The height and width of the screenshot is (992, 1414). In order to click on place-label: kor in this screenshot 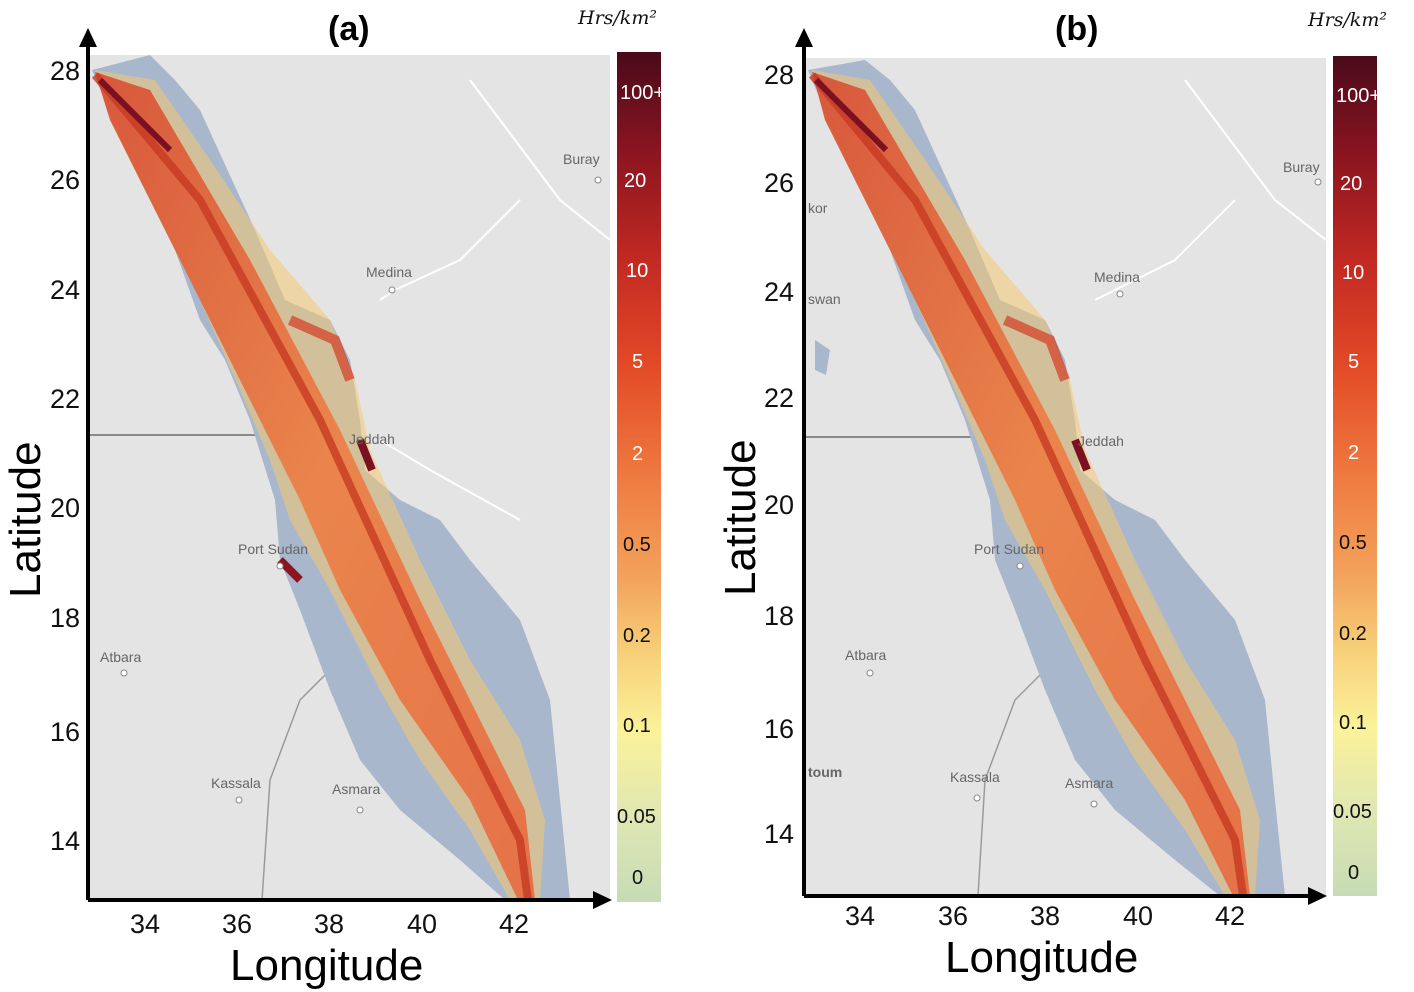, I will do `click(818, 208)`.